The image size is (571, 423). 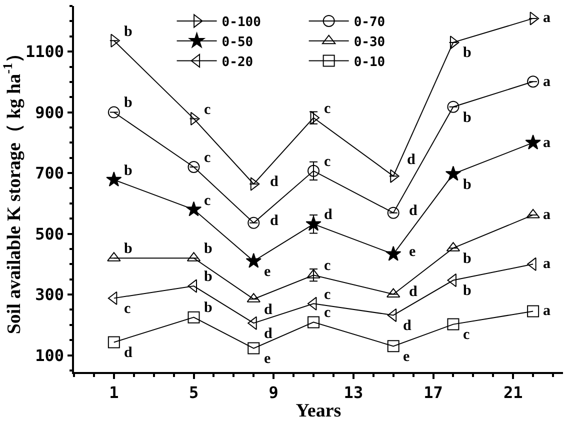 I want to click on legend-label: 0-50, so click(x=238, y=42).